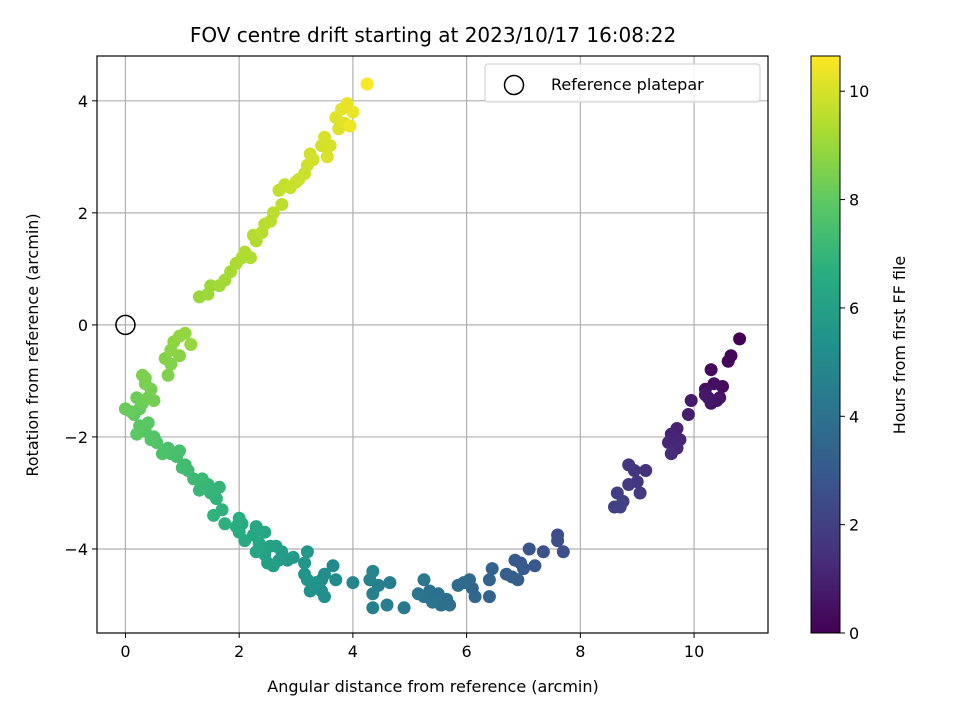 The height and width of the screenshot is (720, 960). Describe the element at coordinates (825, 344) in the screenshot. I see `colorbar` at that location.